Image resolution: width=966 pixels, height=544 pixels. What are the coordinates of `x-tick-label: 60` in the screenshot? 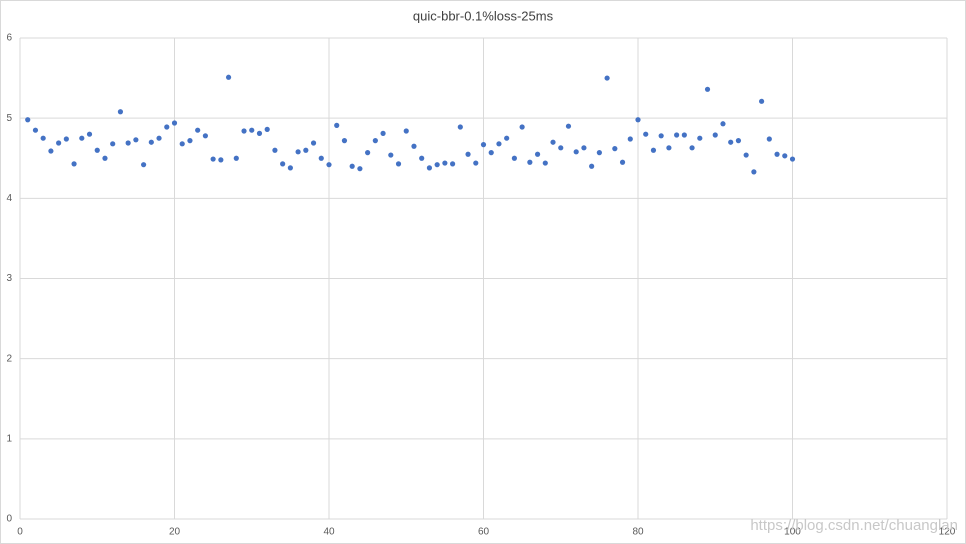 It's located at (484, 532).